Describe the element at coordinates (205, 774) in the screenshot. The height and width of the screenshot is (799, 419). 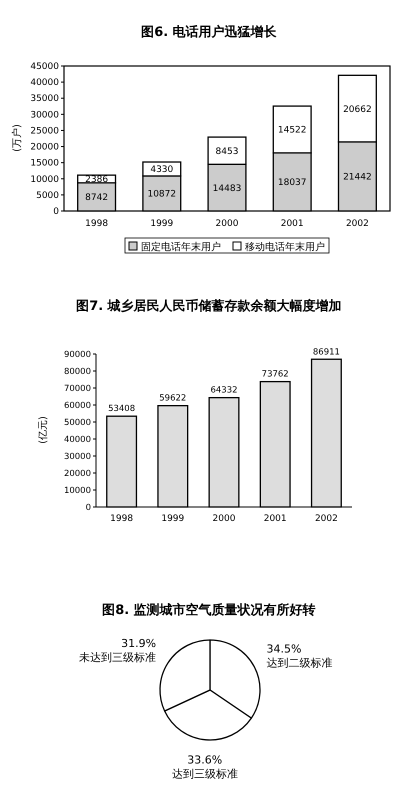
I see `slice-label: 达到三级标准` at that location.